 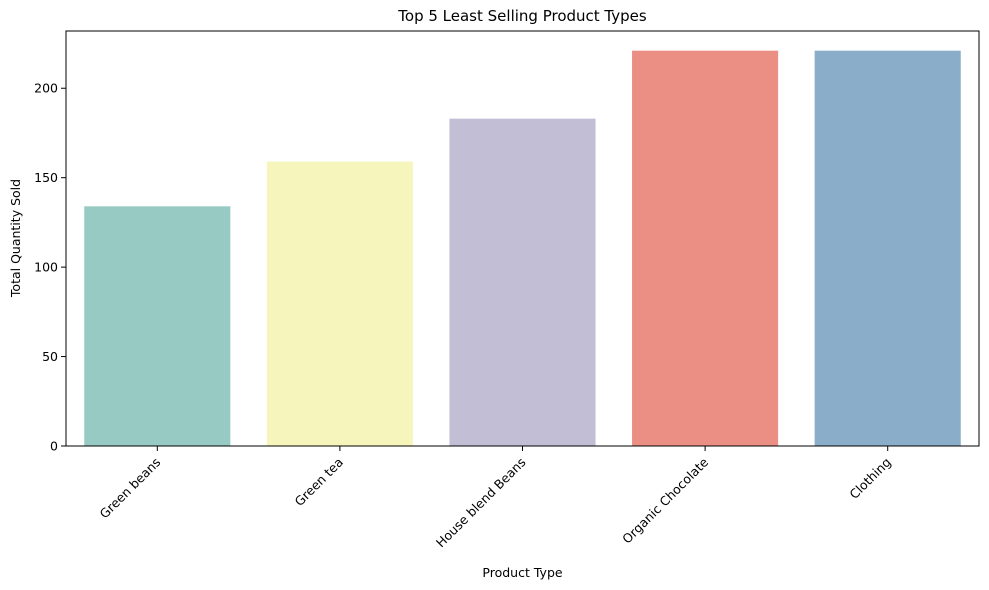 I want to click on y-tick-label: 50, so click(x=50, y=356).